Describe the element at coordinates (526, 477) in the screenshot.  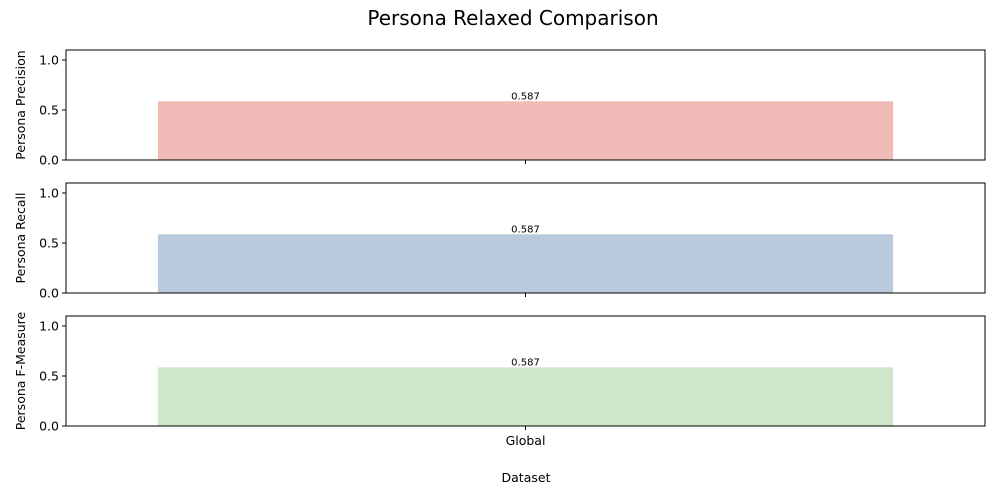
I see `x-axis-label: Dataset` at that location.